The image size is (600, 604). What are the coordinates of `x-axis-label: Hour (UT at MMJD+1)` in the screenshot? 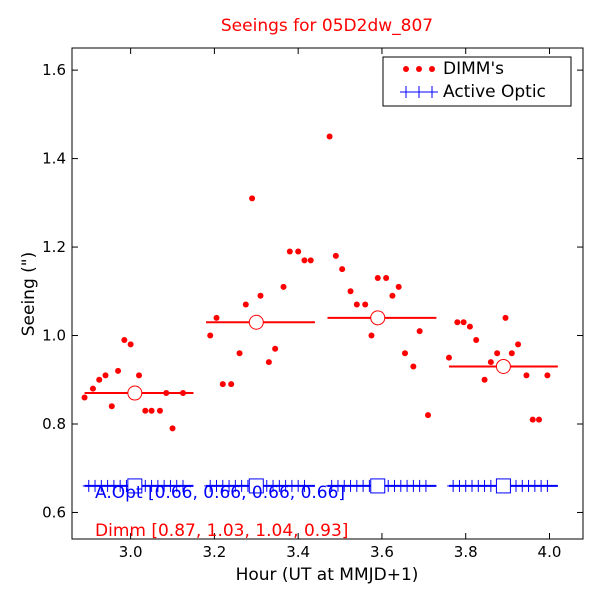 It's located at (327, 575).